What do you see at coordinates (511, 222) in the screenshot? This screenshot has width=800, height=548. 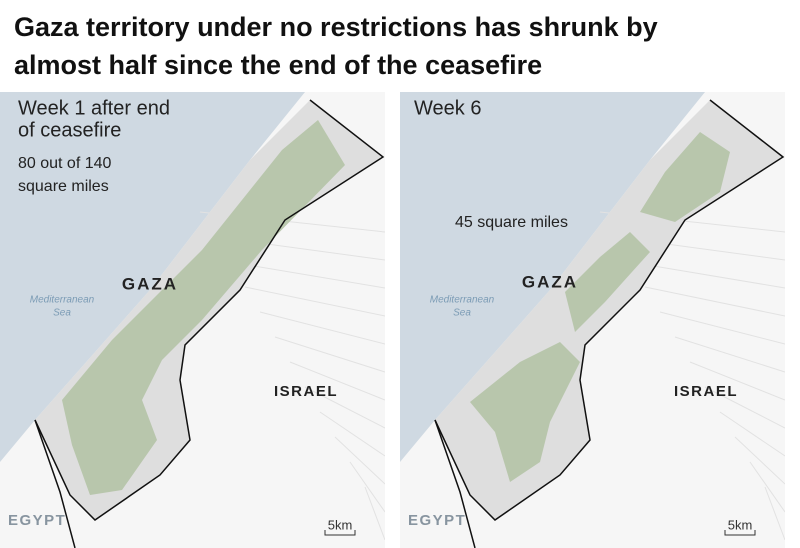 I see `area-note: 45 square miles` at bounding box center [511, 222].